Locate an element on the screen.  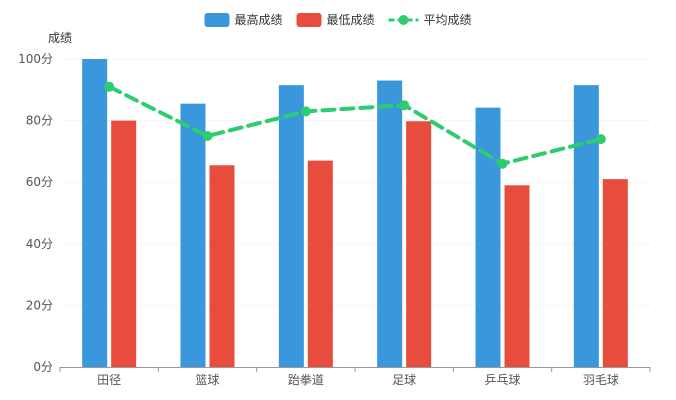
legend: 最高成绩 最低成绩 平均成绩 is located at coordinates (338, 19).